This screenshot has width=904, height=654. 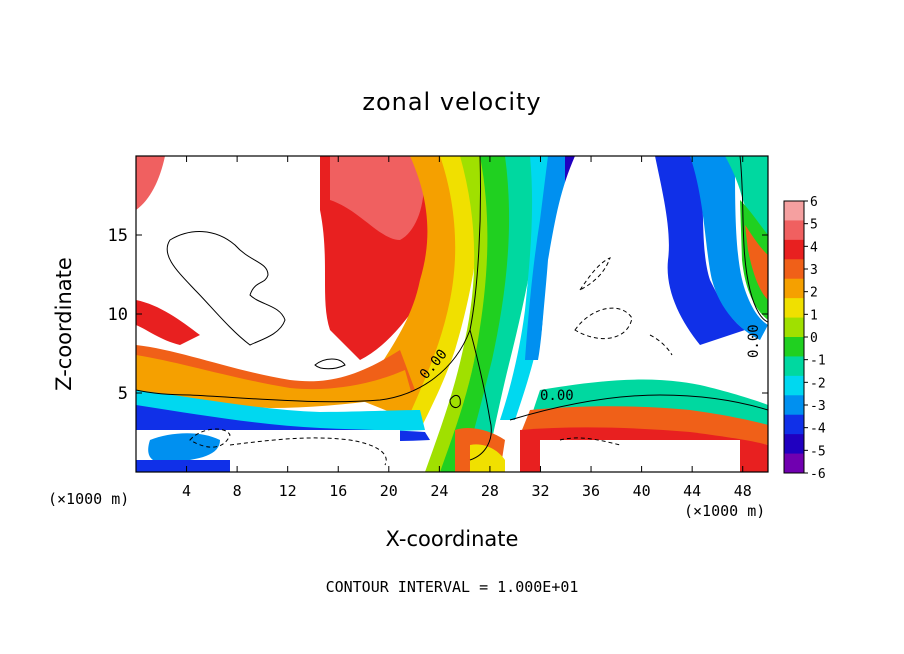 What do you see at coordinates (814, 293) in the screenshot?
I see `colorbar-label-4: 2` at bounding box center [814, 293].